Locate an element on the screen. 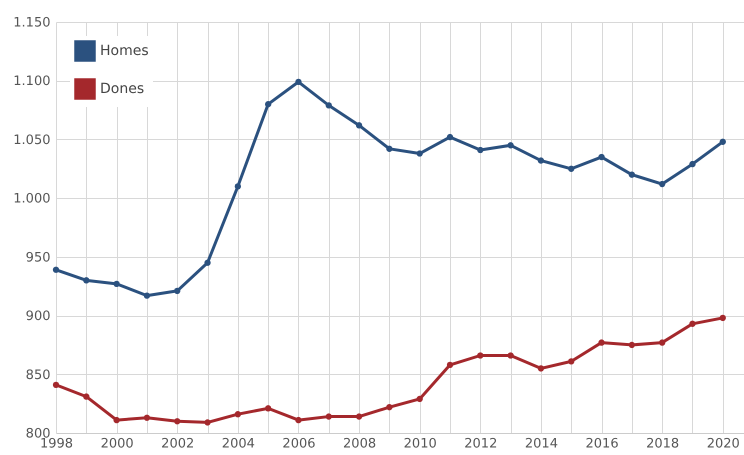 The height and width of the screenshot is (455, 744). y-tick-label: 900 is located at coordinates (38, 316).